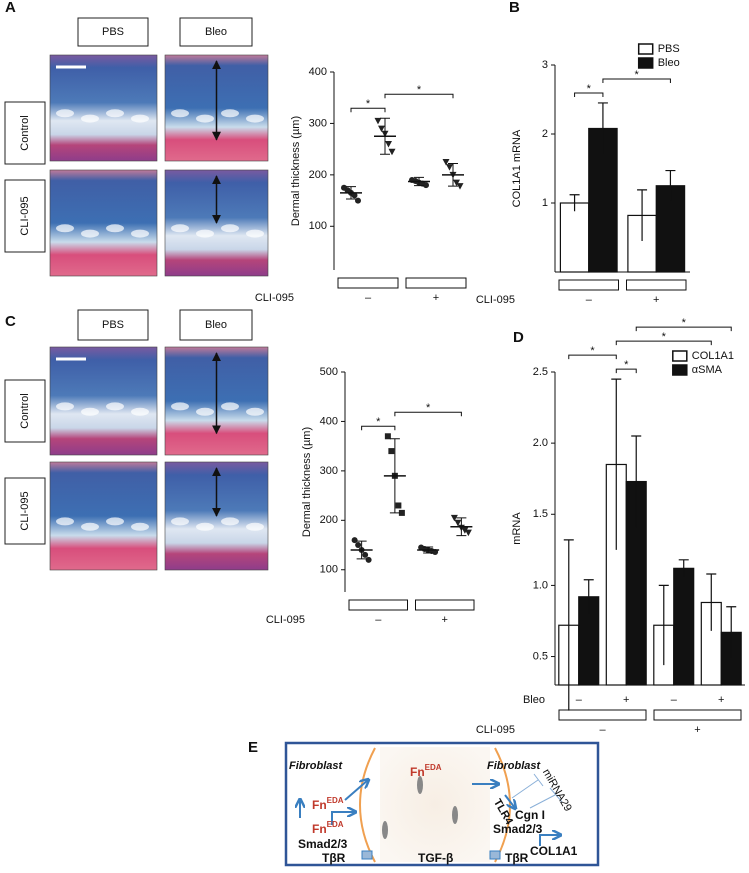 The height and width of the screenshot is (873, 749). What do you see at coordinates (25, 215) in the screenshot?
I see `row-header: CLI-095` at bounding box center [25, 215].